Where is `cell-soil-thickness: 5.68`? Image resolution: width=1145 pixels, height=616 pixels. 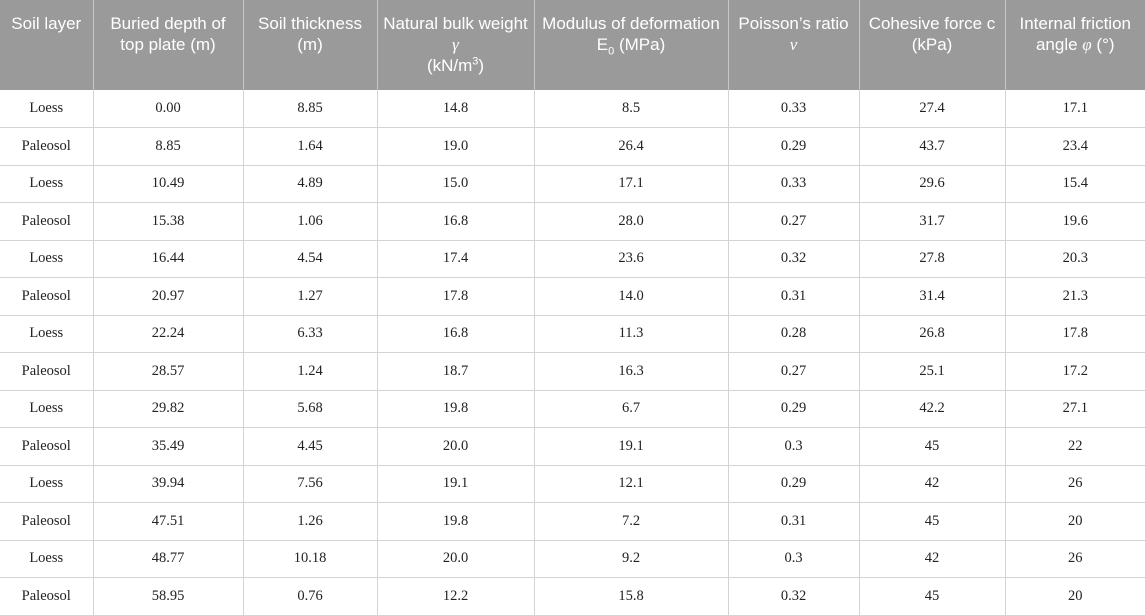
cell-soil-thickness: 5.68 is located at coordinates (310, 409).